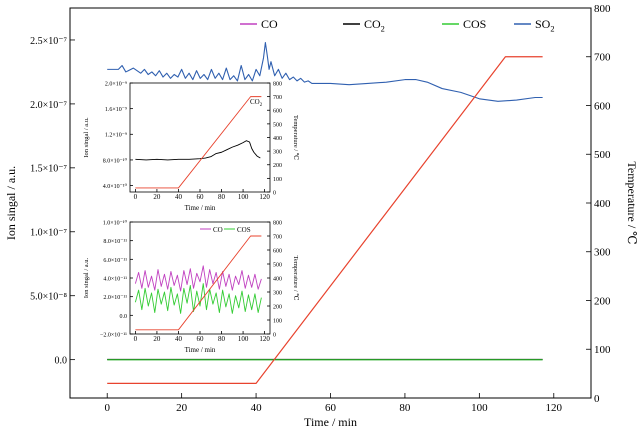  I want to click on inset-legend-label-cos: COS, so click(244, 230).